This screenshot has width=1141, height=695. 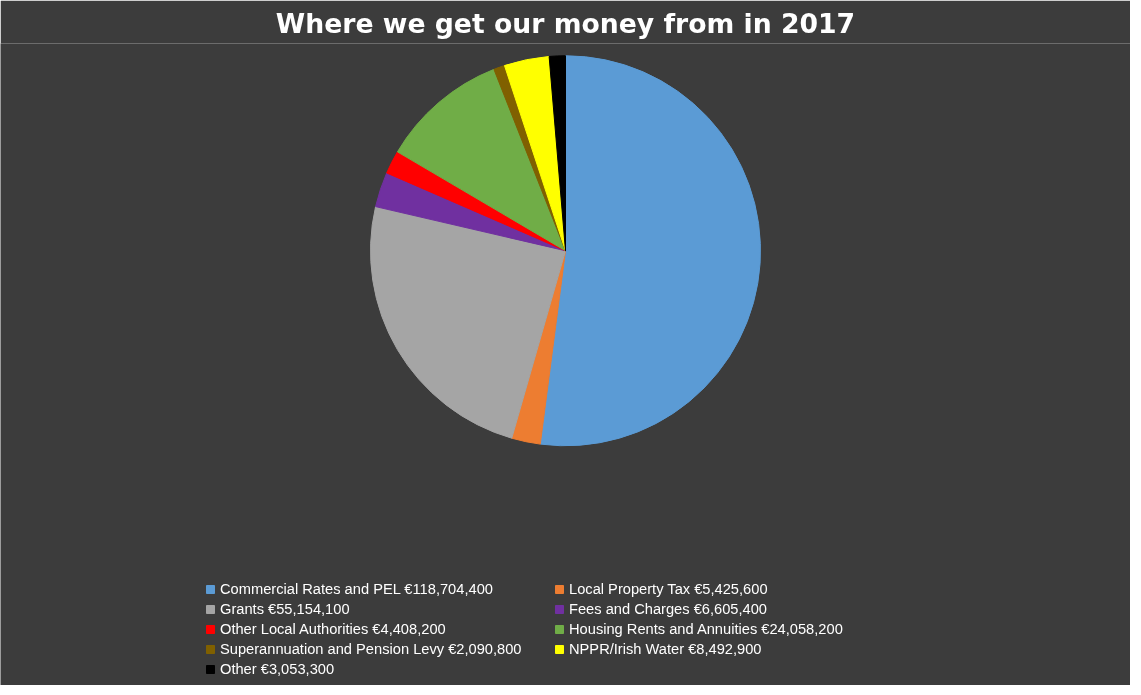 What do you see at coordinates (285, 609) in the screenshot?
I see `legend-label: Grants €55,154,100` at bounding box center [285, 609].